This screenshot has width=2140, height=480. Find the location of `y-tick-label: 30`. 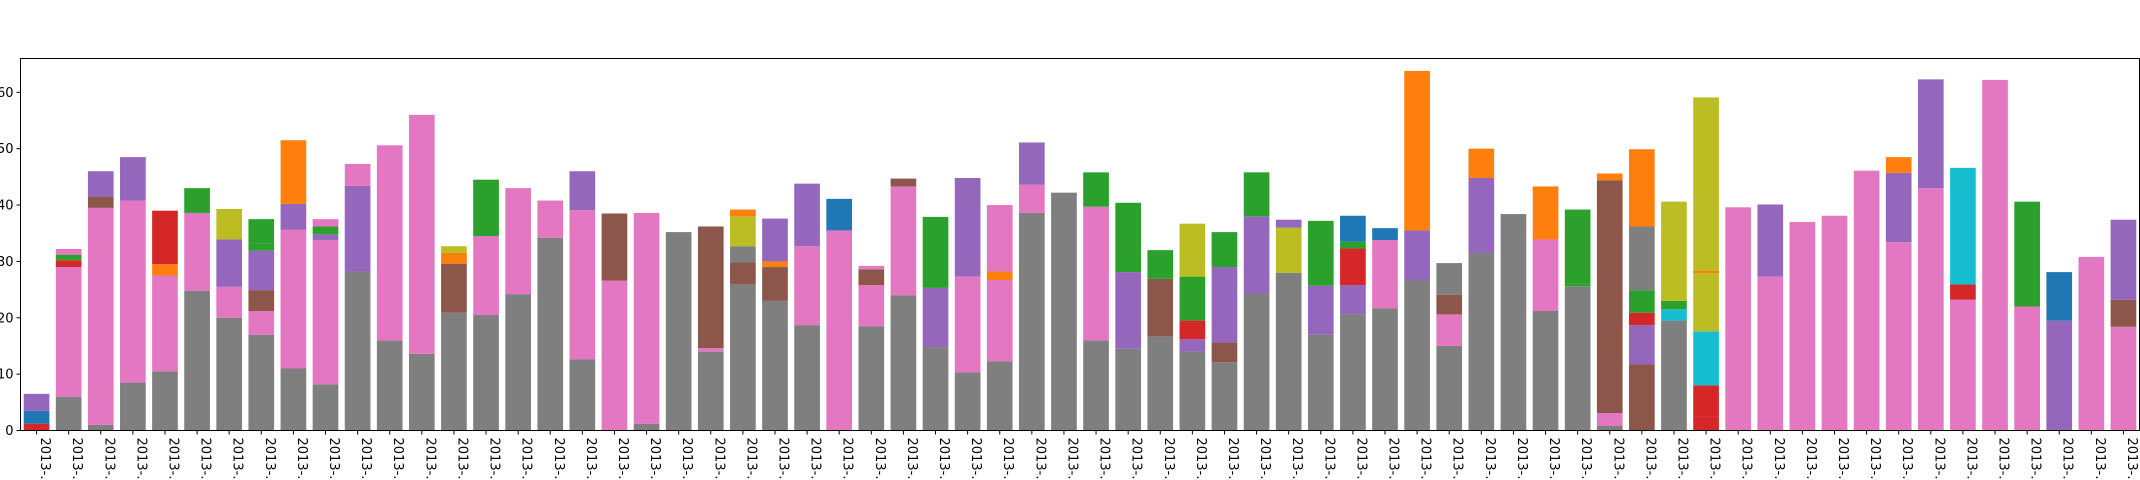

y-tick-label: 30 is located at coordinates (7, 262).